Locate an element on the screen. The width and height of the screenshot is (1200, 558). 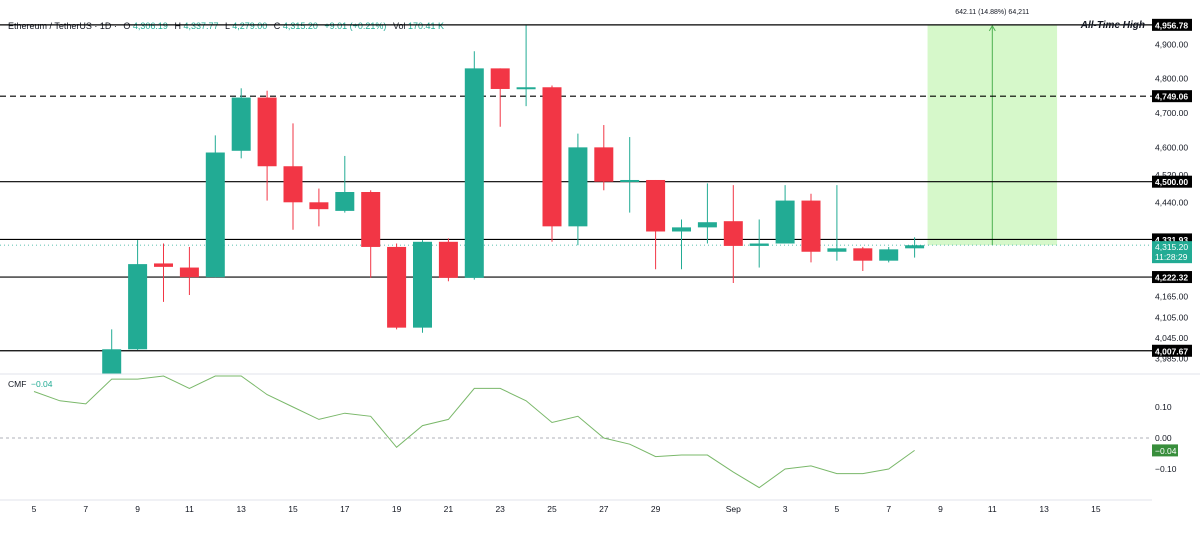
time-tick-11: 27 is located at coordinates (604, 509).